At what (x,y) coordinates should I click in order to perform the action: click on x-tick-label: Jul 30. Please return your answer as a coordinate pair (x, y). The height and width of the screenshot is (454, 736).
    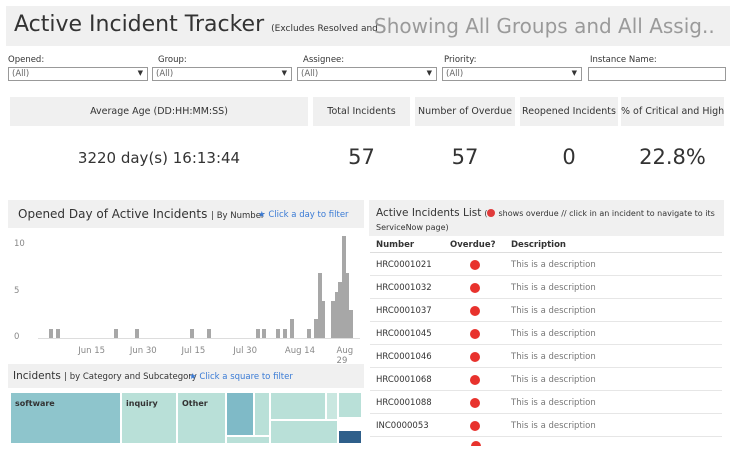
    Looking at the image, I should click on (245, 351).